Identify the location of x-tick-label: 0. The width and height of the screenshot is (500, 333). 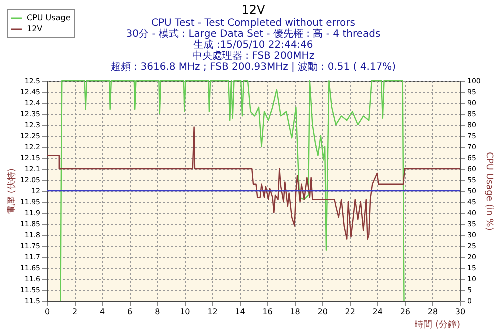
(47, 312).